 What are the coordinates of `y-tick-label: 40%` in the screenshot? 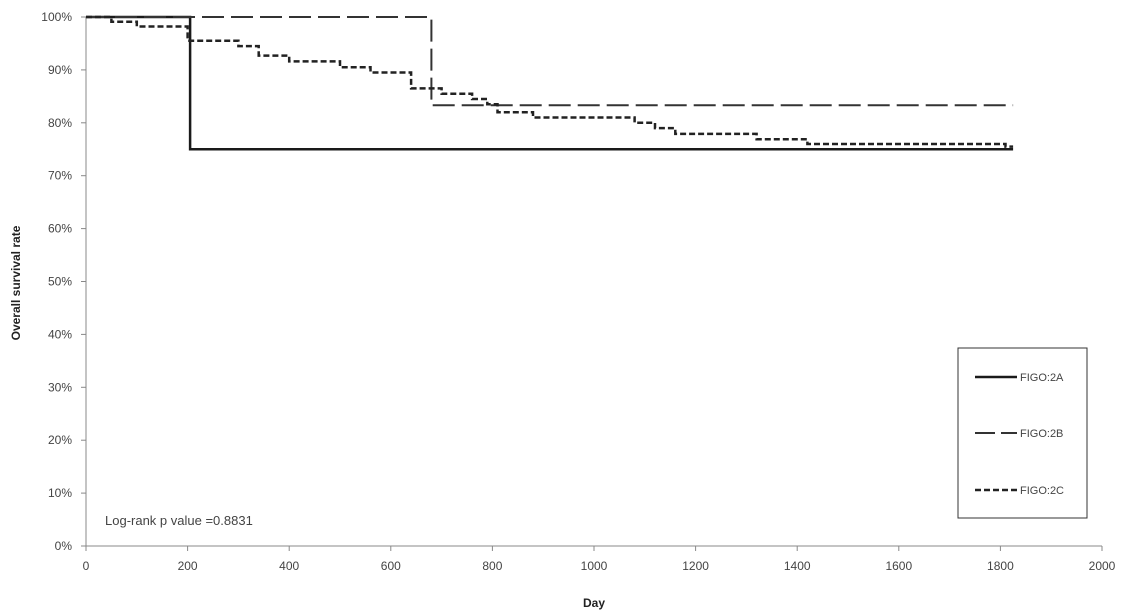 It's located at (60, 334).